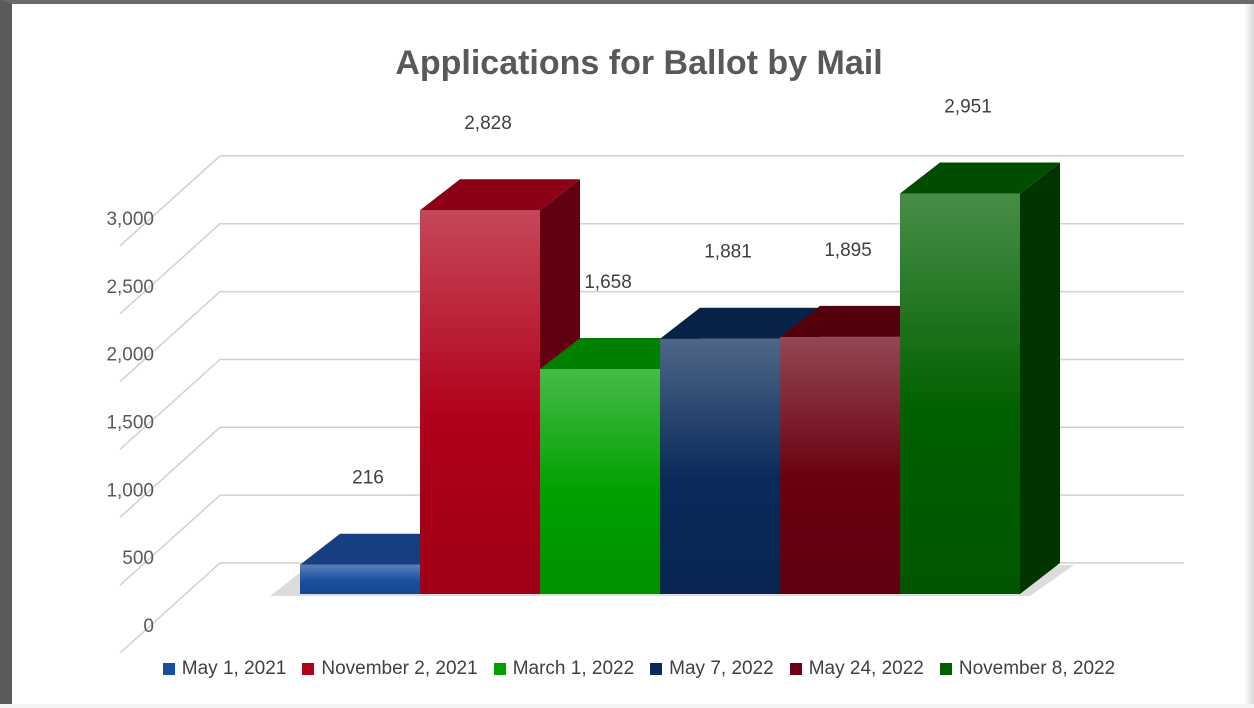 The width and height of the screenshot is (1254, 708). Describe the element at coordinates (848, 250) in the screenshot. I see `data-label: 1,895` at that location.